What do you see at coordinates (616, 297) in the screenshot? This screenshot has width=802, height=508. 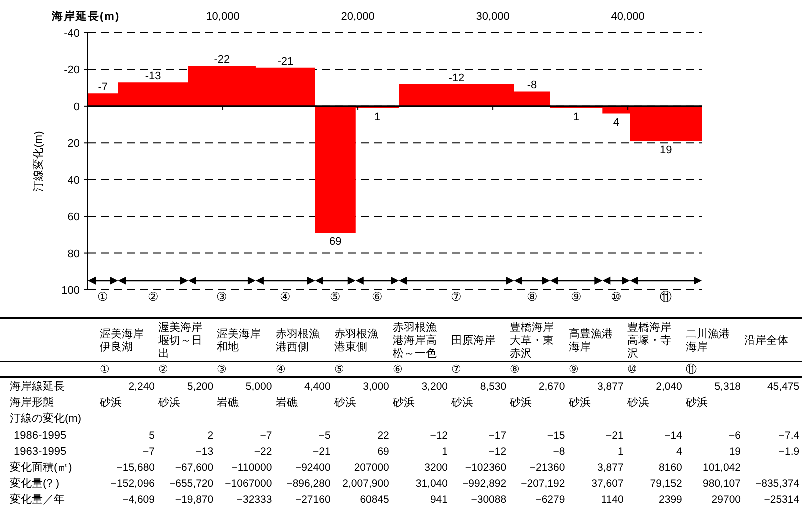 I see `text: ⑩` at bounding box center [616, 297].